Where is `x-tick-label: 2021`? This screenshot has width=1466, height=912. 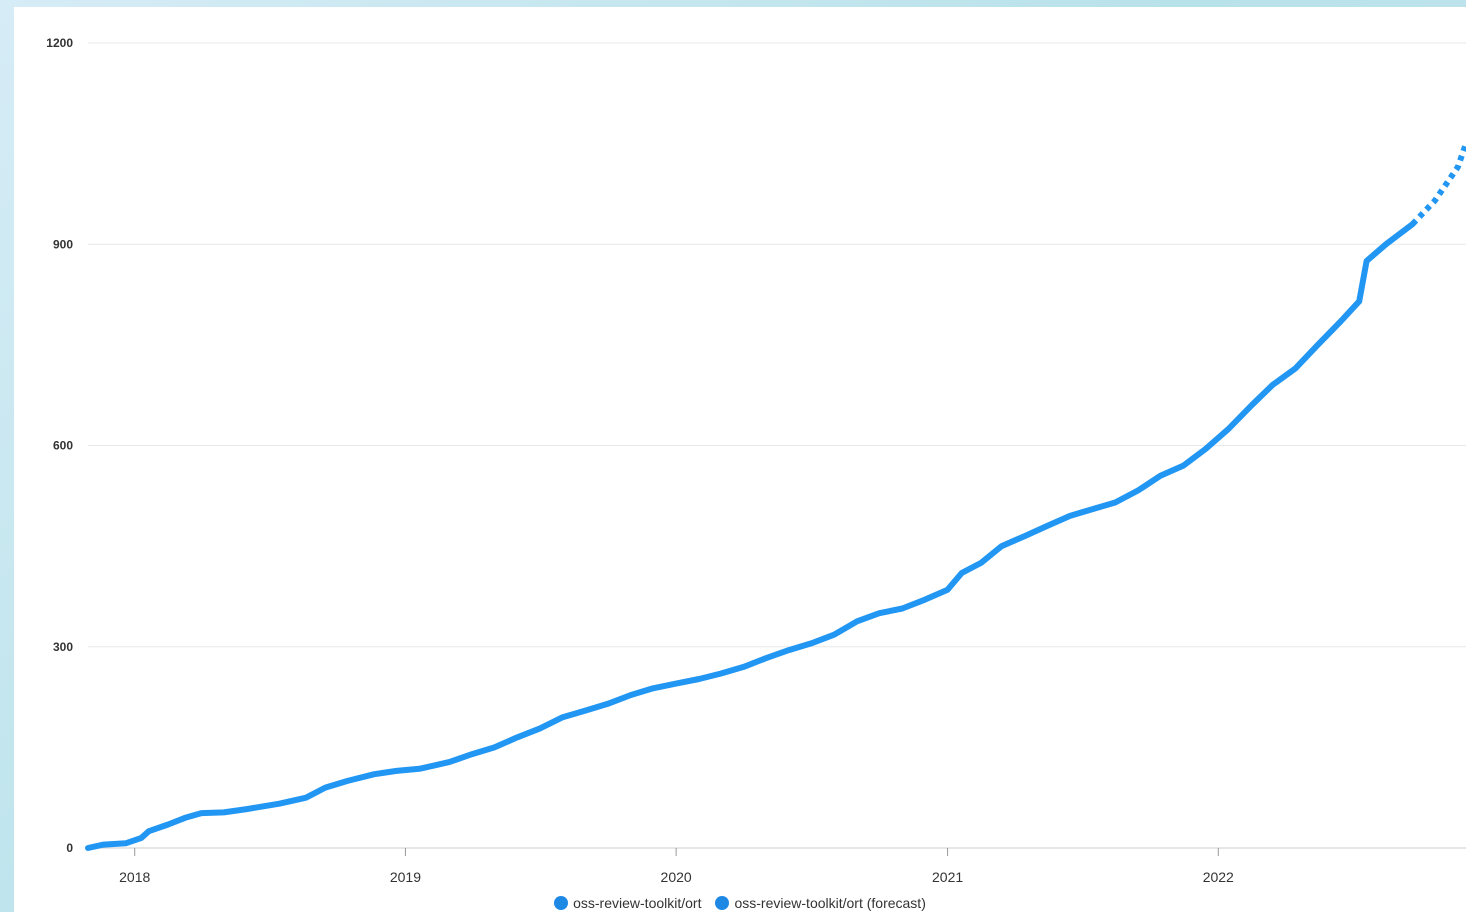
x-tick-label: 2021 is located at coordinates (947, 877).